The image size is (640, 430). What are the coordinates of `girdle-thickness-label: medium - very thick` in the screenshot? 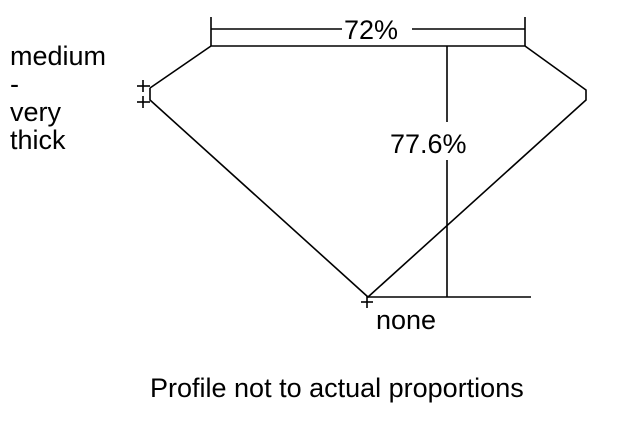 It's located at (58, 98).